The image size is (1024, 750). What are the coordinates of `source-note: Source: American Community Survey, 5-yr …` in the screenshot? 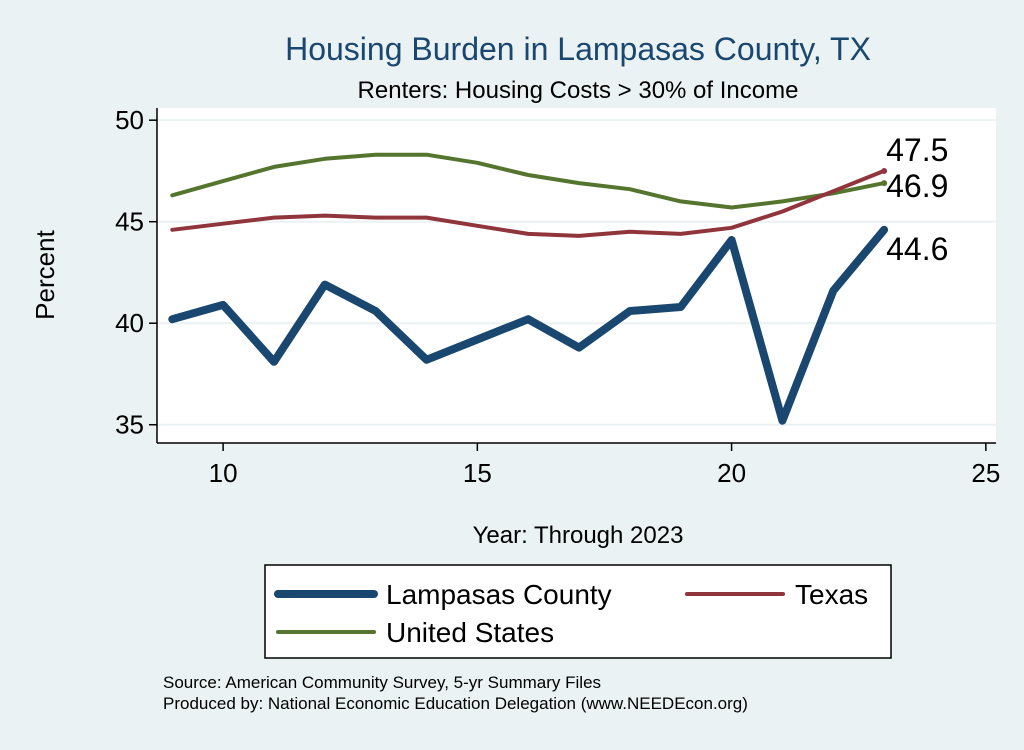 It's located at (382, 682).